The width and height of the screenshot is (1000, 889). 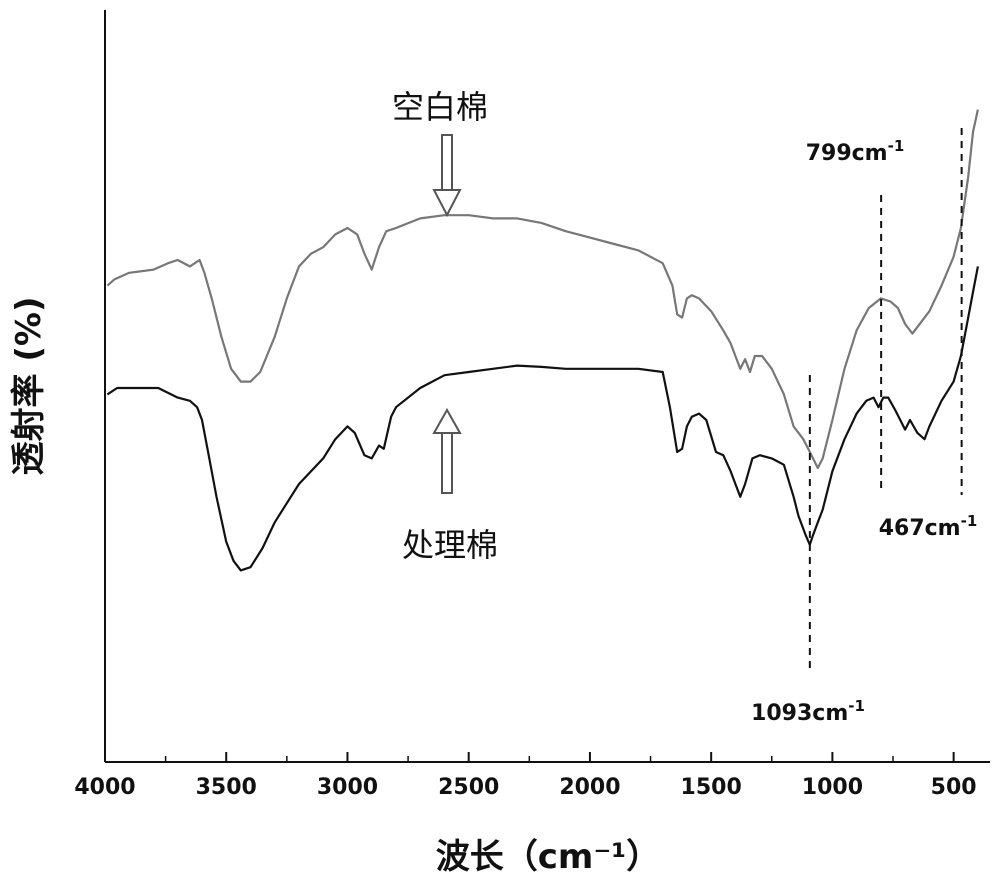 I want to click on x-tick-label: 2000, so click(x=589, y=787).